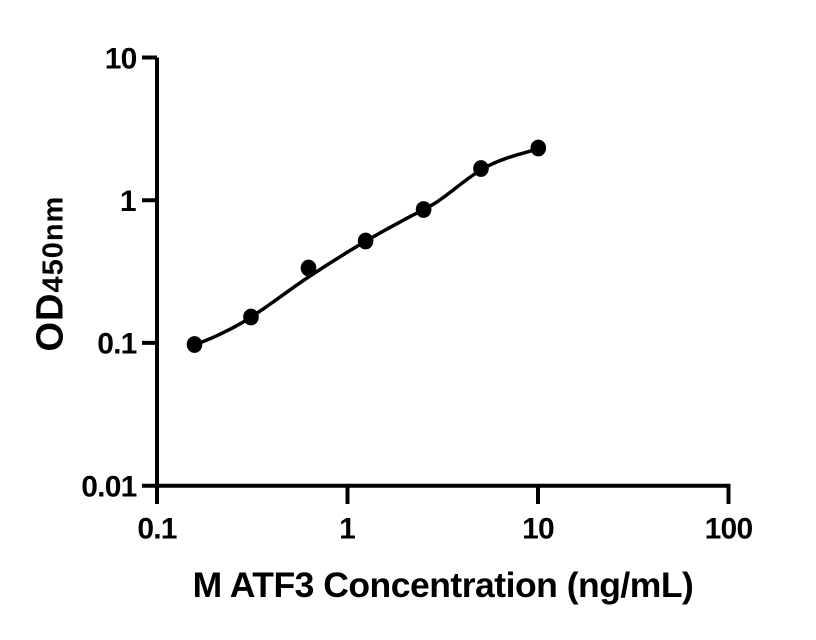 The image size is (816, 640). Describe the element at coordinates (729, 529) in the screenshot. I see `svg-text: 100` at that location.